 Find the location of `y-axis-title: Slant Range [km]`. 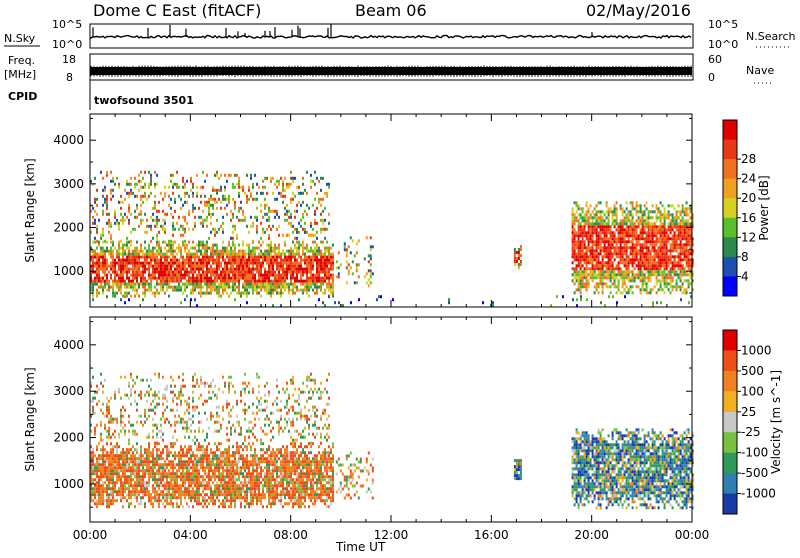

y-axis-title: Slant Range [km] is located at coordinates (30, 210).